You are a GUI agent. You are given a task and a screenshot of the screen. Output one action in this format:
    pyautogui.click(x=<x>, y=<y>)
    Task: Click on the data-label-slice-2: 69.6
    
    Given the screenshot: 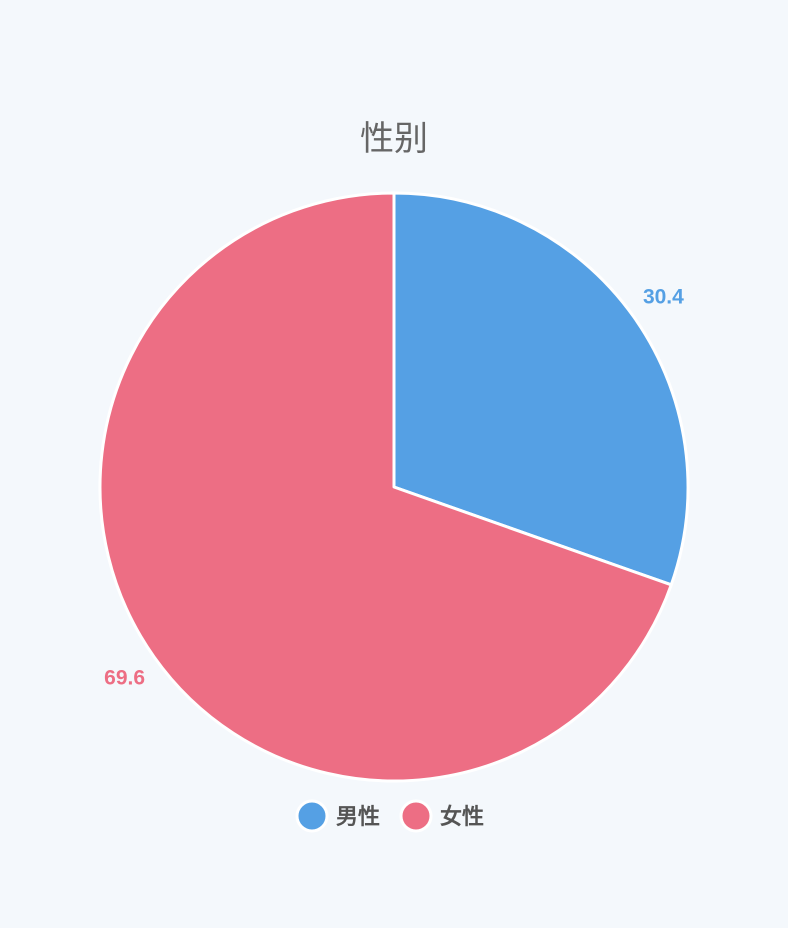 What is the action you would take?
    pyautogui.click(x=124, y=678)
    